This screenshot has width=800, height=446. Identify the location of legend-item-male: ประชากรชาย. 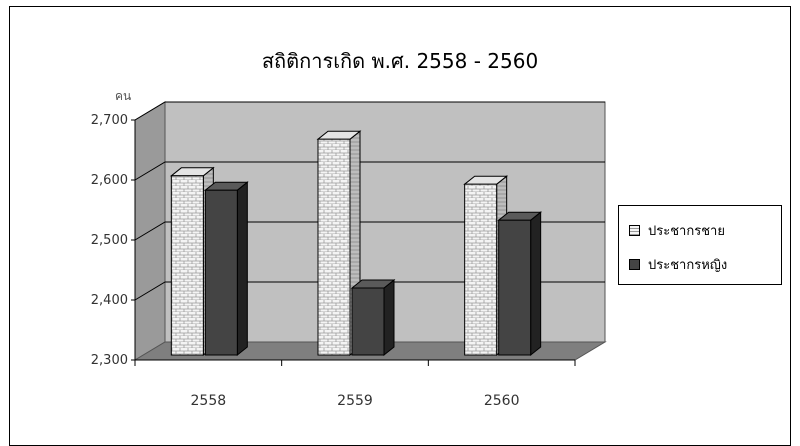
(677, 230).